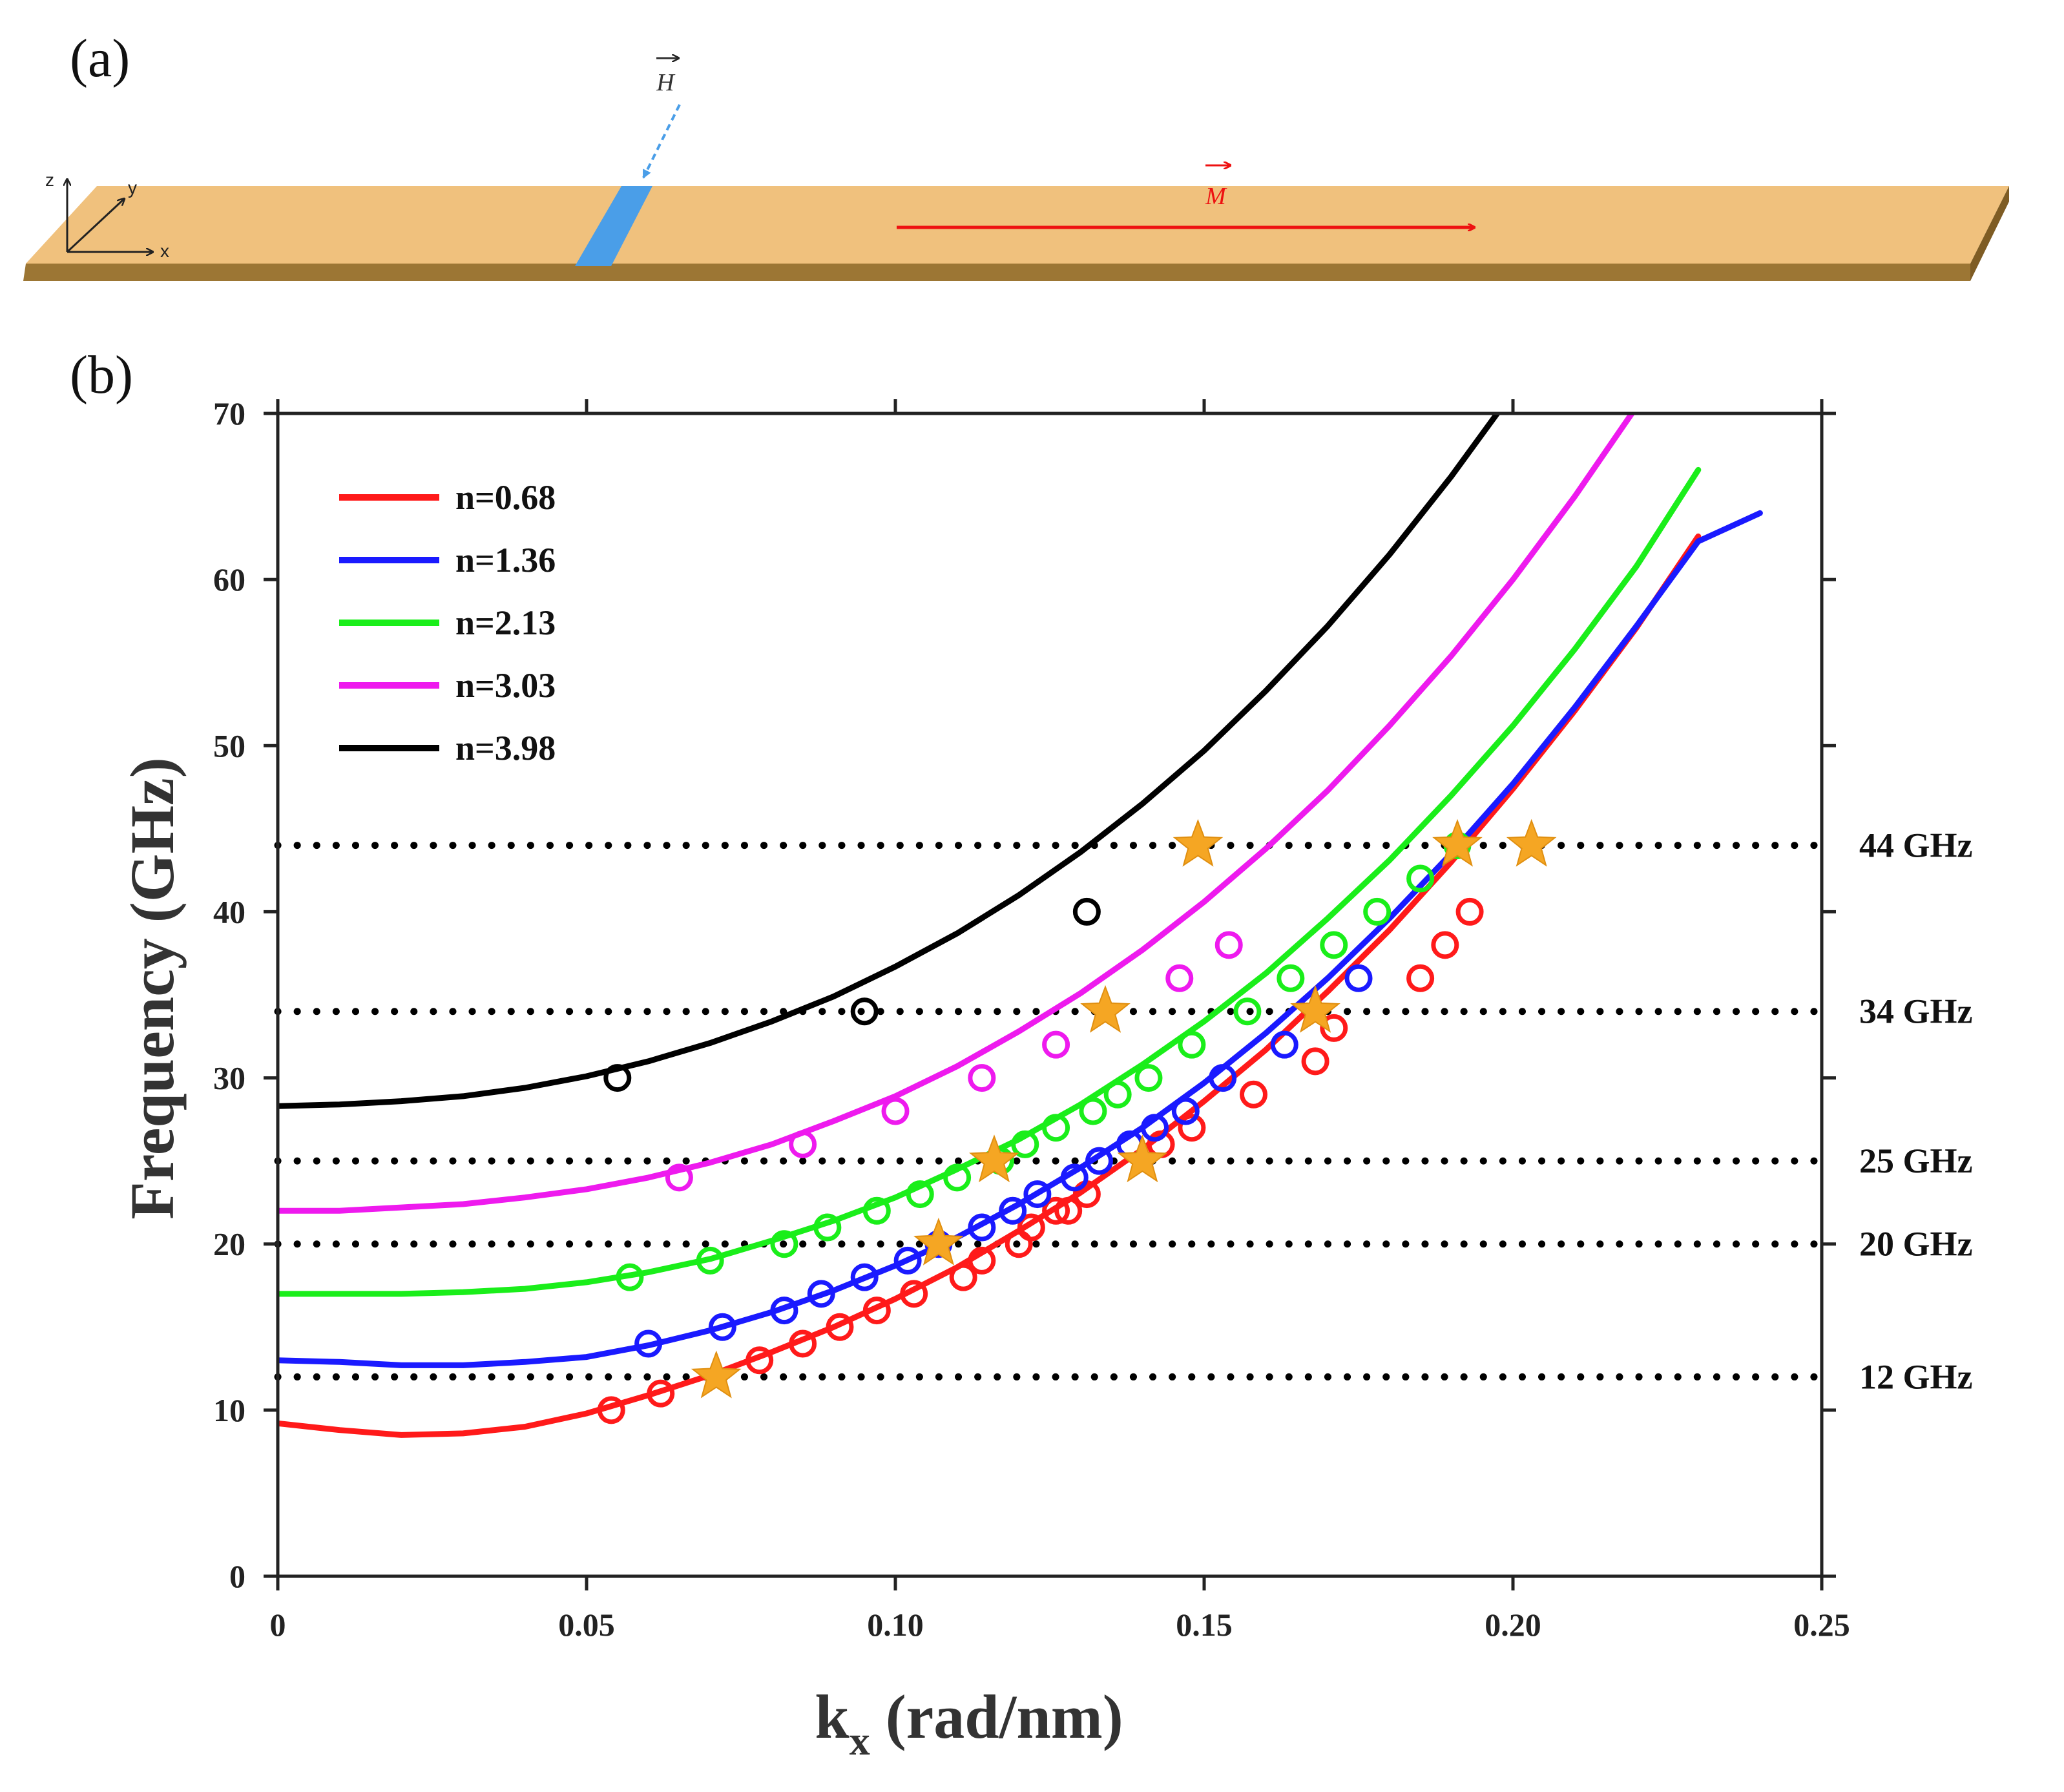 This screenshot has width=2064, height=1792. What do you see at coordinates (586, 1625) in the screenshot?
I see `x-tick-label: 0.05` at bounding box center [586, 1625].